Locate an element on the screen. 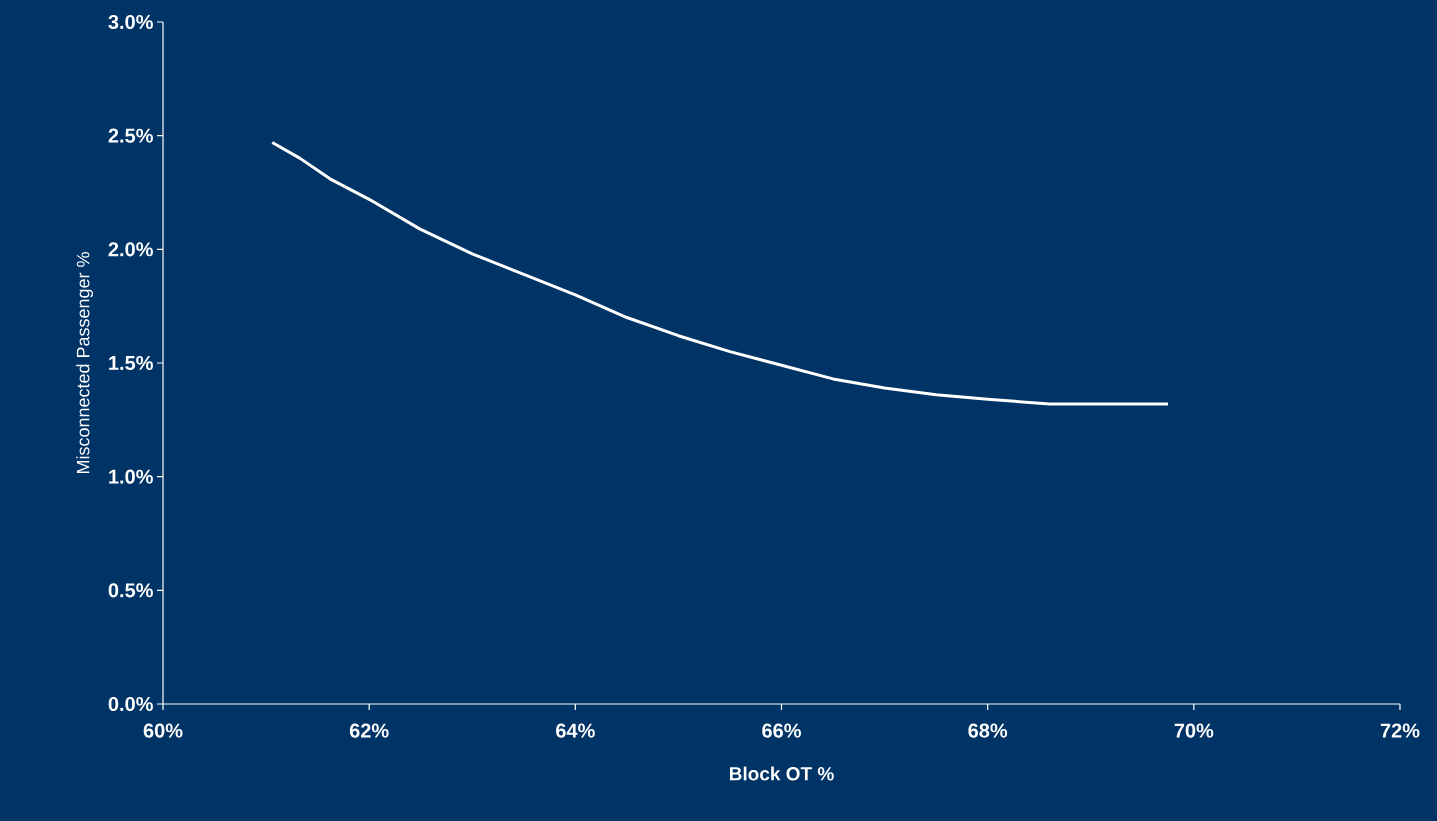 The height and width of the screenshot is (821, 1437). y-tick-label: 0.5% is located at coordinates (130, 590).